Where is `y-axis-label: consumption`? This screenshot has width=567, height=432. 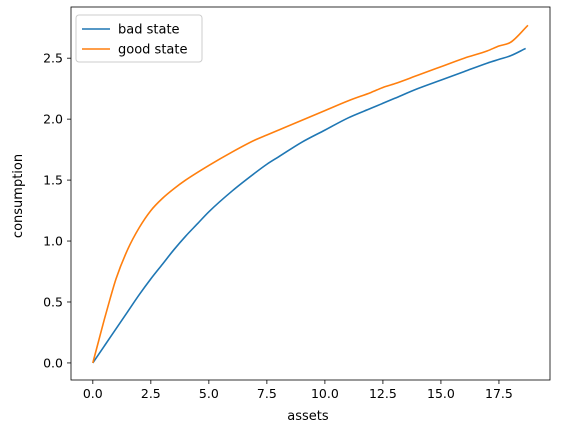 y-axis-label: consumption is located at coordinates (18, 196).